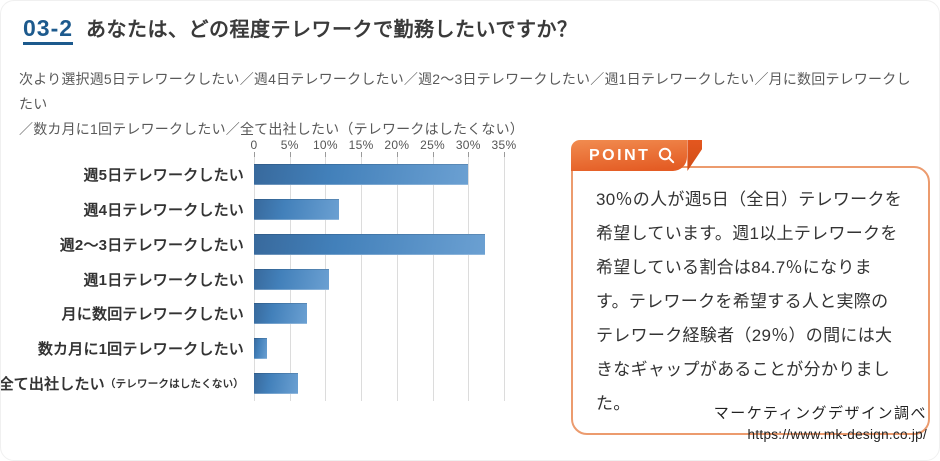 This screenshot has height=461, width=940. I want to click on x-tick-label: 25%, so click(433, 145).